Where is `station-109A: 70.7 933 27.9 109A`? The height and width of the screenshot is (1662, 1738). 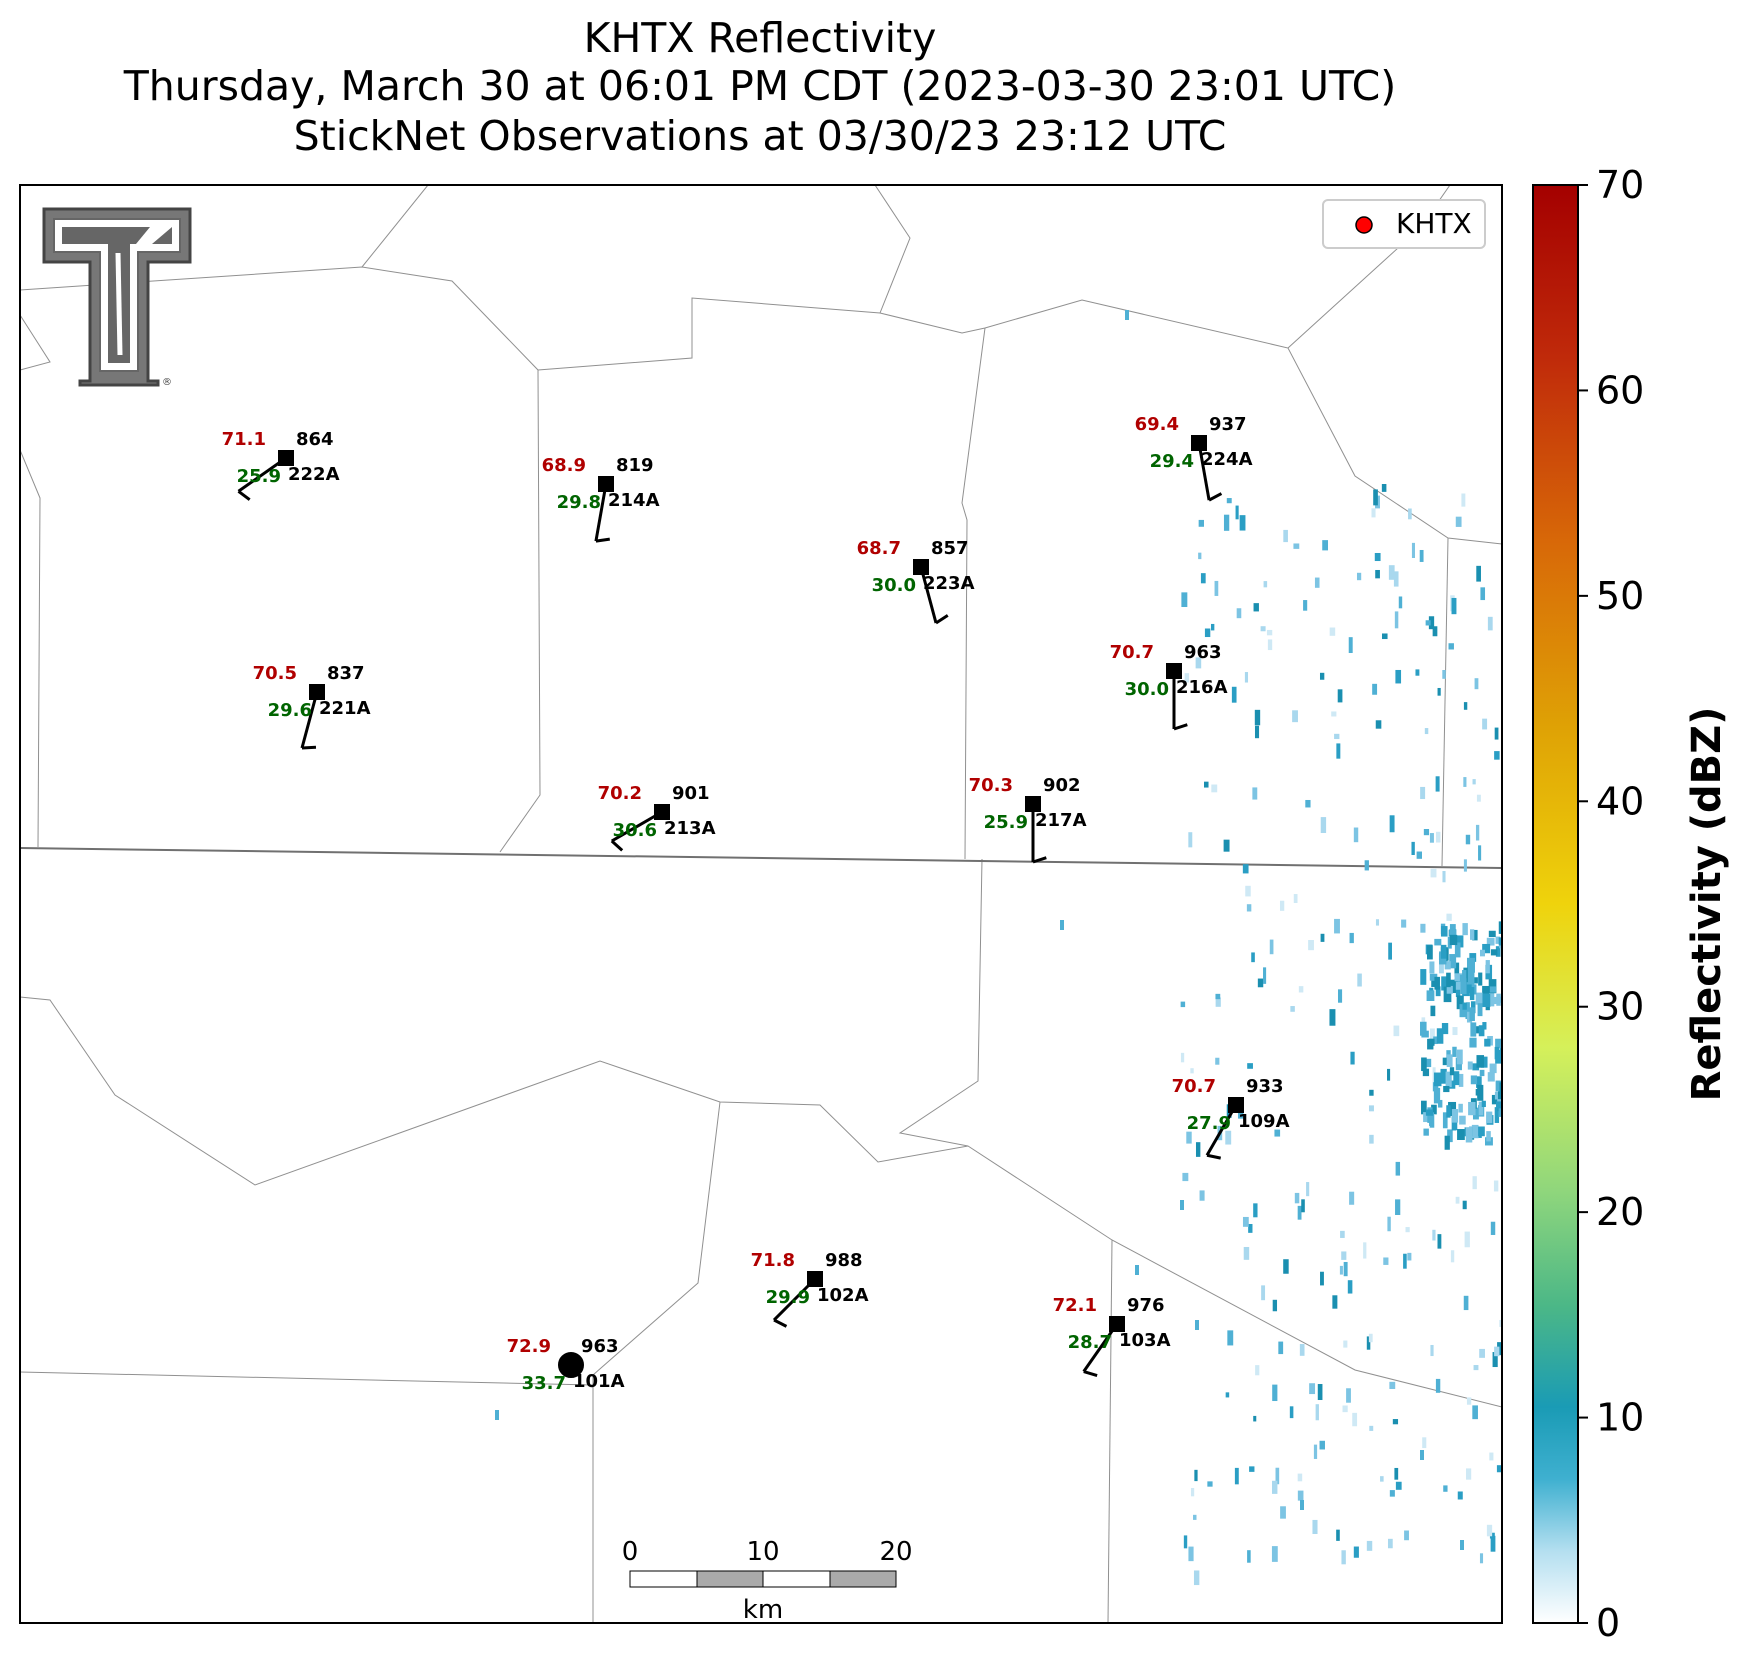 station-109A: 70.7 933 27.9 109A is located at coordinates (1231, 1118).